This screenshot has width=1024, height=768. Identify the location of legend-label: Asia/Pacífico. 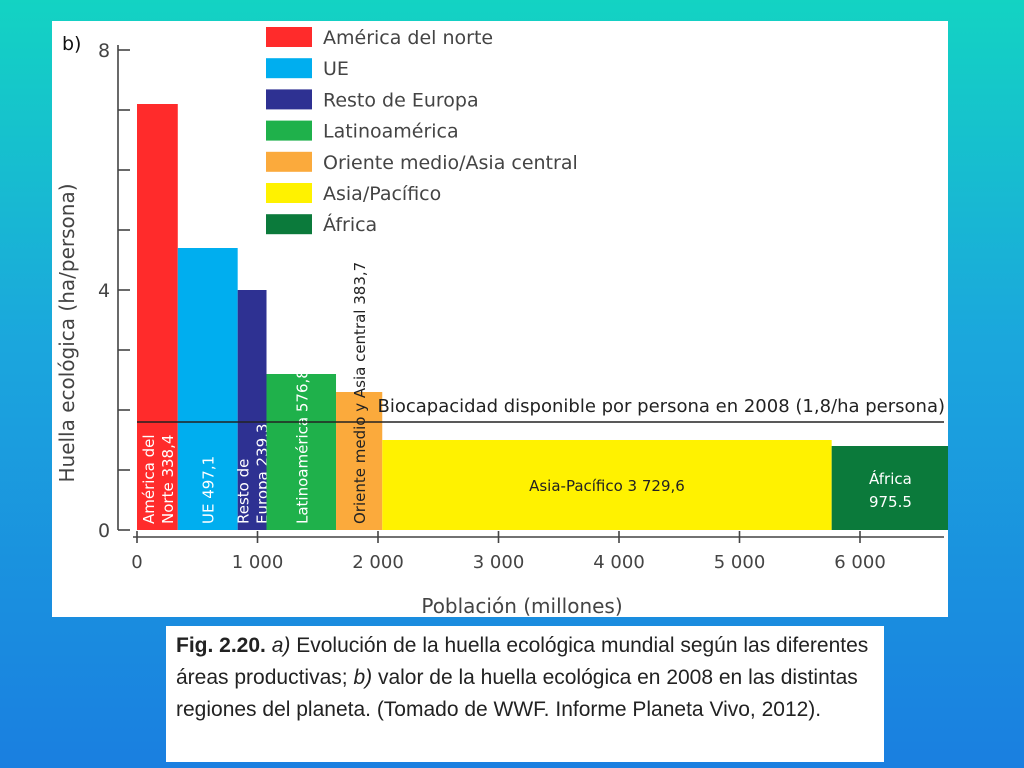
(382, 194).